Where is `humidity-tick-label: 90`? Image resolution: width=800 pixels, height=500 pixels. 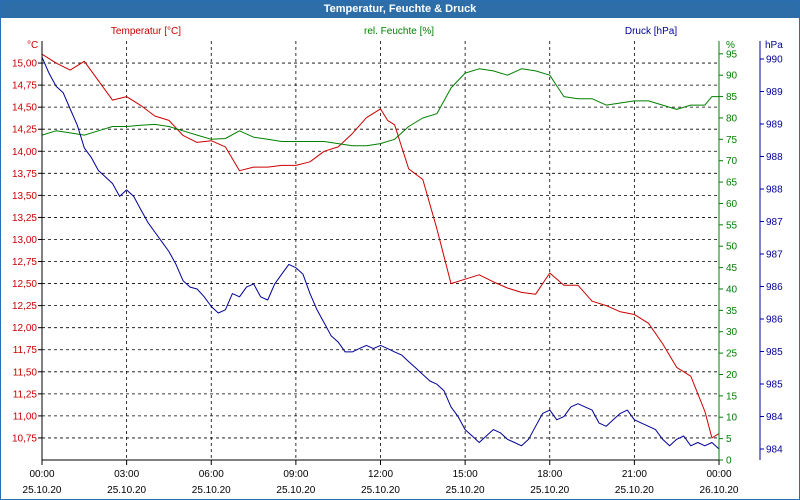
humidity-tick-label: 90 is located at coordinates (732, 76).